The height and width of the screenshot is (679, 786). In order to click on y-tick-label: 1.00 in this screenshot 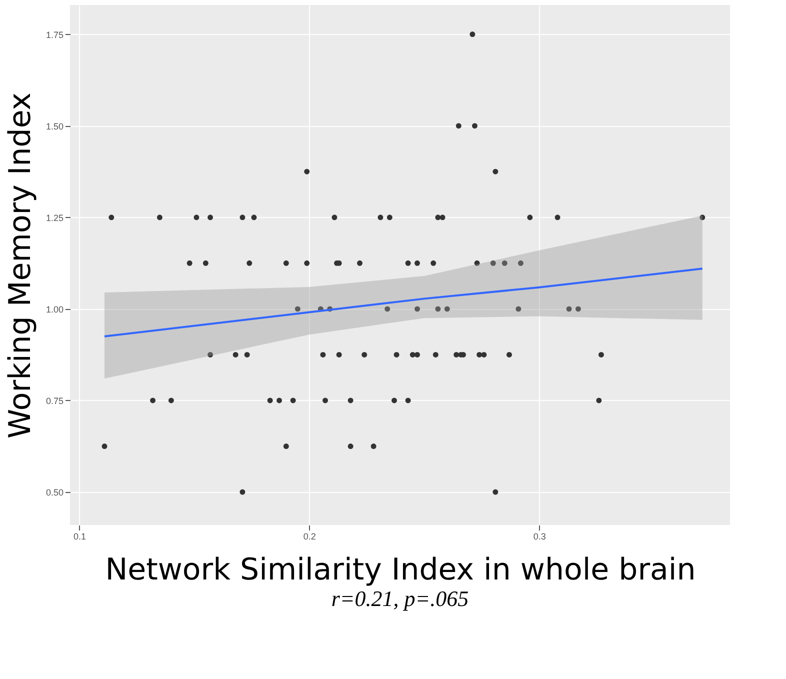, I will do `click(55, 309)`.